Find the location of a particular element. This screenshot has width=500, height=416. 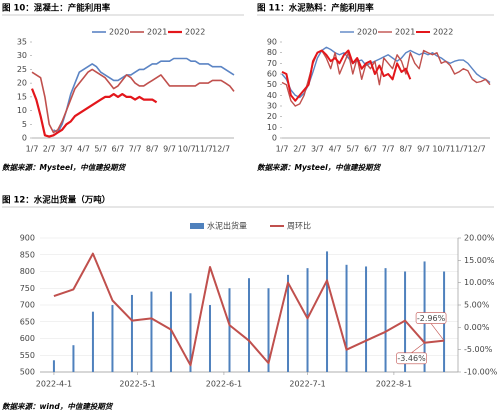

y-tick-label: 550 is located at coordinates (27, 355).